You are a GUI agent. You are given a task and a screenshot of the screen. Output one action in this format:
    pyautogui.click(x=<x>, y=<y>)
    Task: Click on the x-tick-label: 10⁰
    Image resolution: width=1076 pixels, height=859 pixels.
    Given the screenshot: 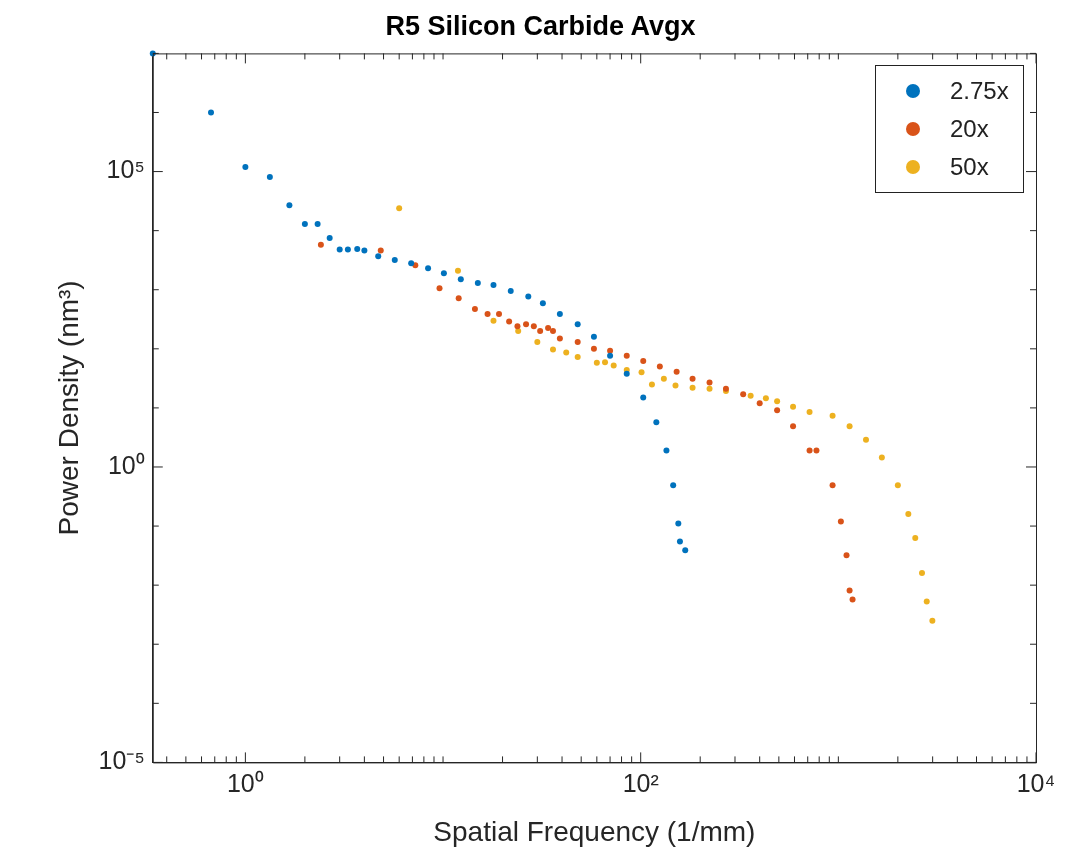 What is the action you would take?
    pyautogui.click(x=245, y=783)
    